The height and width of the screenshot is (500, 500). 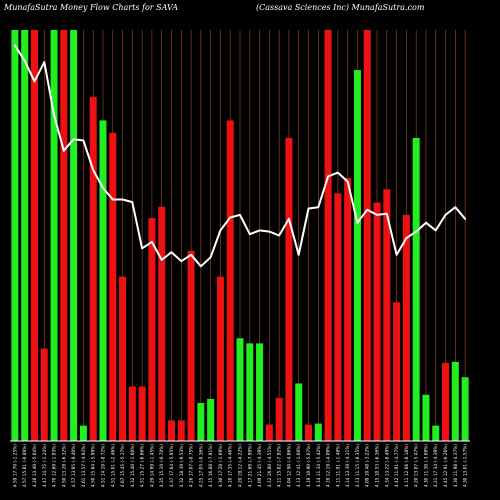 I want to click on x-tick-label: 4.61 13.57 (-4.92%), so click(x=84, y=465).